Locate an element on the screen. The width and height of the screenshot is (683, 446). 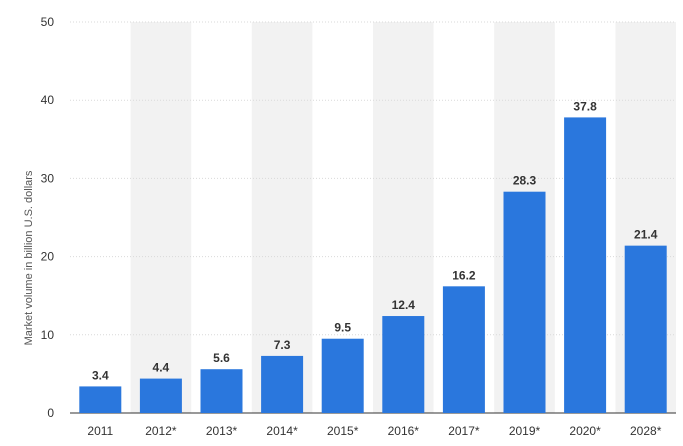
x-tick-label: 2020* is located at coordinates (585, 431).